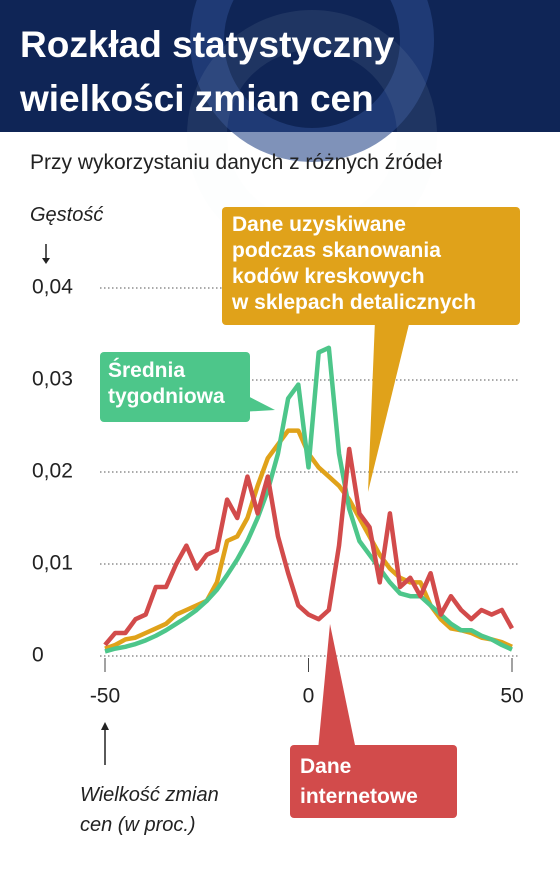 The image size is (560, 880). I want to click on y-tick-label: 0,04, so click(52, 287).